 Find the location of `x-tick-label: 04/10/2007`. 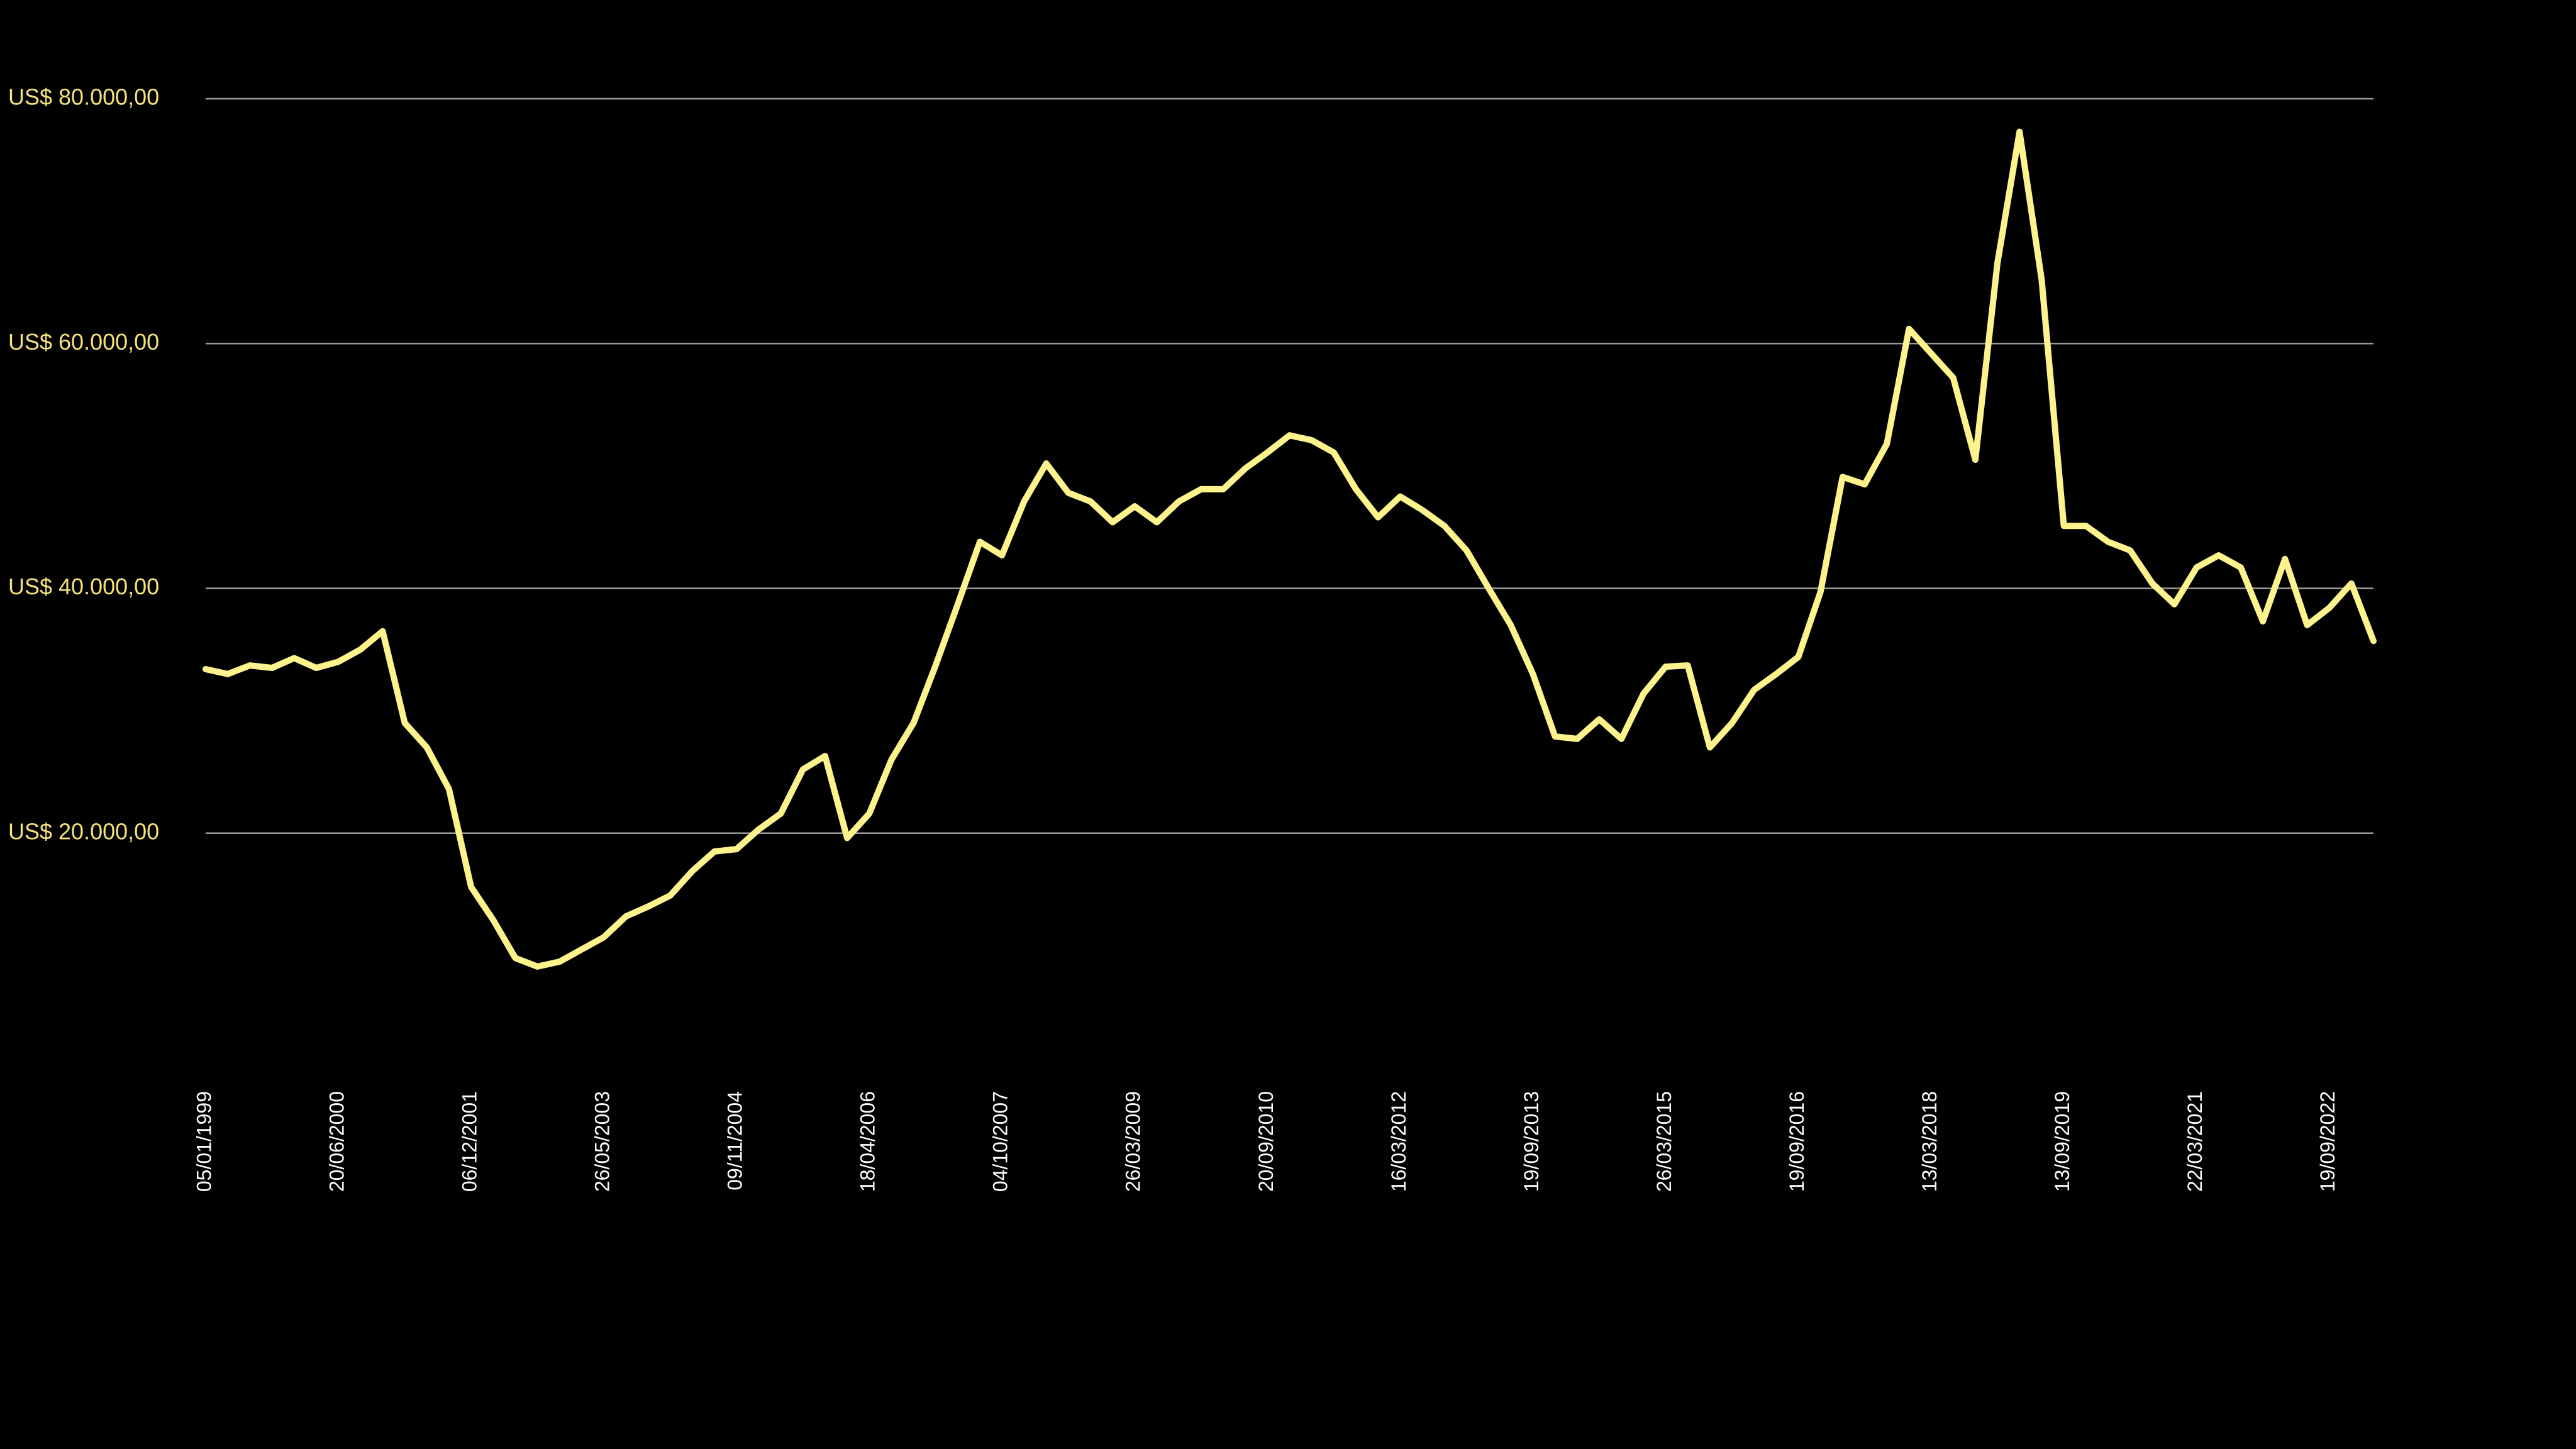

x-tick-label: 04/10/2007 is located at coordinates (1000, 1141).